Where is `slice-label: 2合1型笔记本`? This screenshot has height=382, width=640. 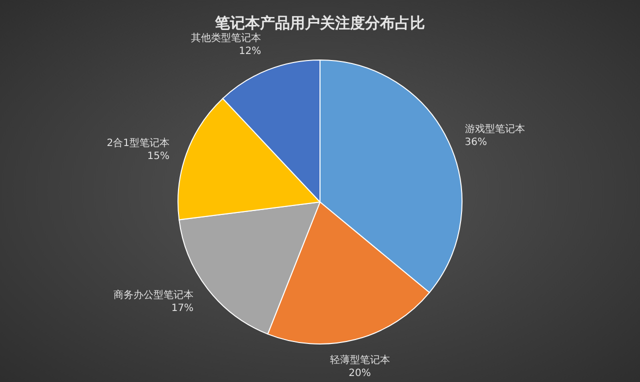 slice-label: 2合1型笔记本 is located at coordinates (138, 142).